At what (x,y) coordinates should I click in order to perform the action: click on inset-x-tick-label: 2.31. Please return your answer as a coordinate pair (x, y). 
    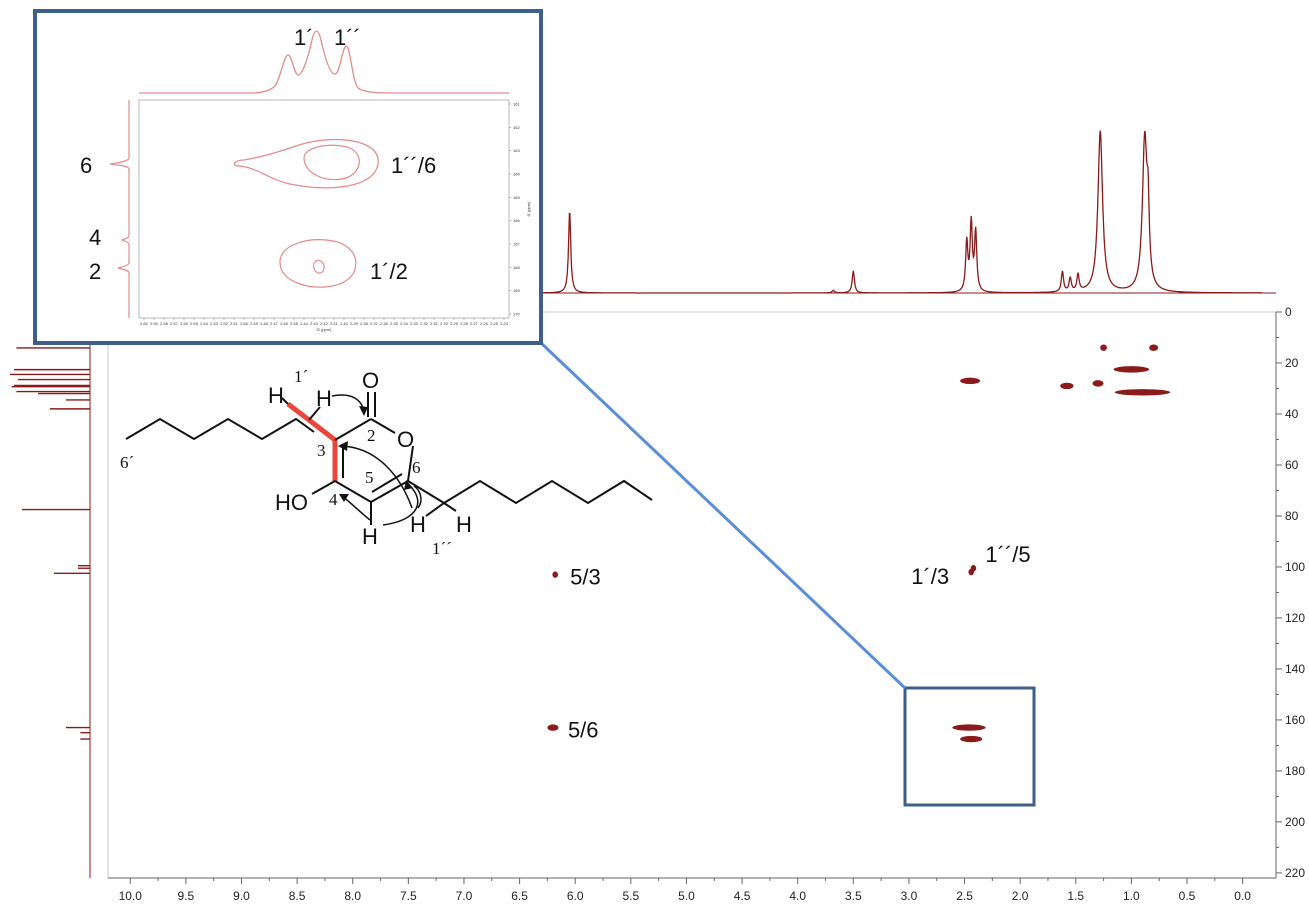
    Looking at the image, I should click on (434, 323).